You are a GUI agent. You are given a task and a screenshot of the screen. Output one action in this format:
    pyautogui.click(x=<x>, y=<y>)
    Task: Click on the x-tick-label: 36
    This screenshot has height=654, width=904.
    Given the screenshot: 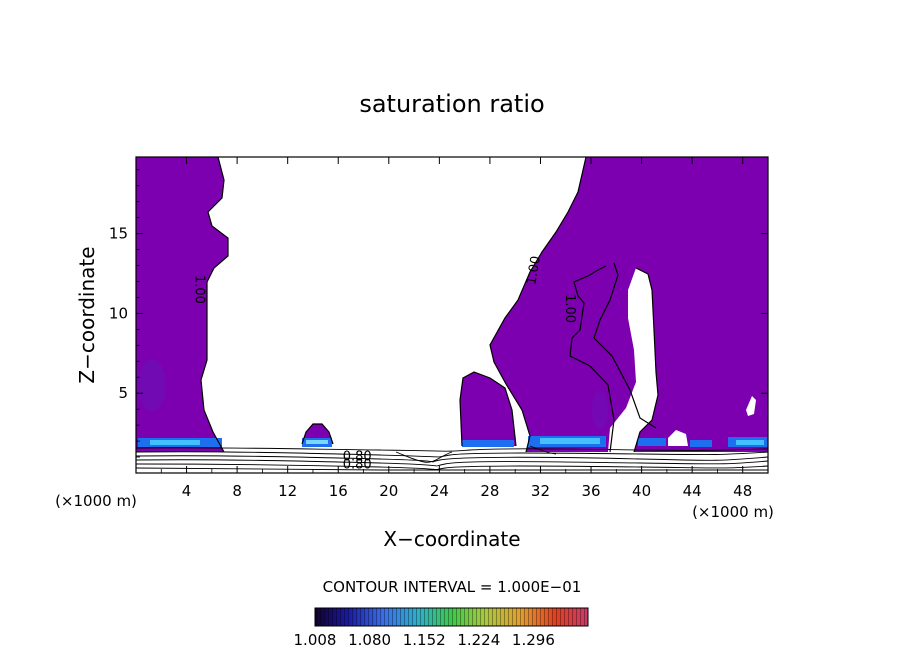 What is the action you would take?
    pyautogui.click(x=590, y=491)
    